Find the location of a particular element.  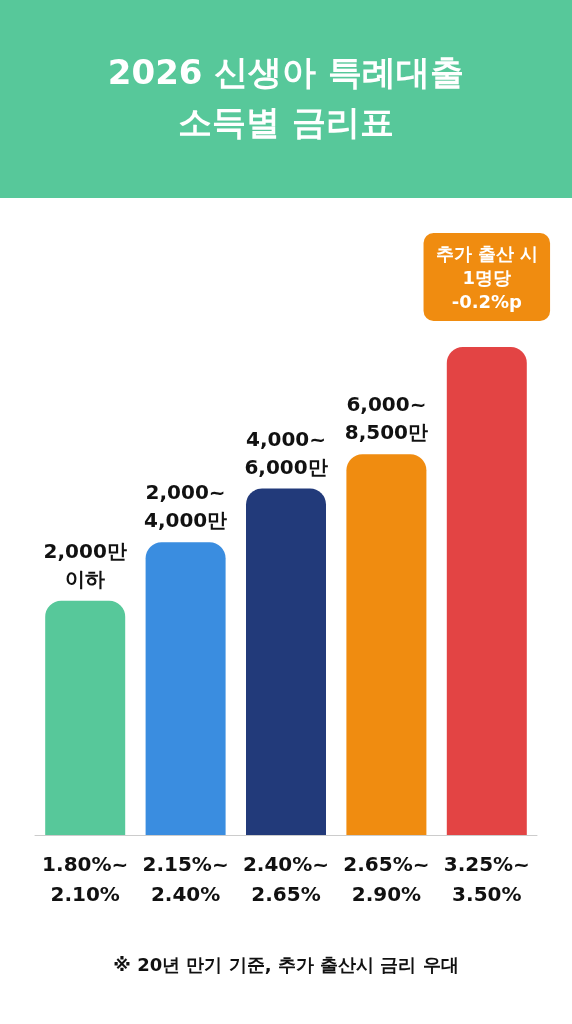

x-tick-label: 1.80%~ 2.10% is located at coordinates (85, 879).